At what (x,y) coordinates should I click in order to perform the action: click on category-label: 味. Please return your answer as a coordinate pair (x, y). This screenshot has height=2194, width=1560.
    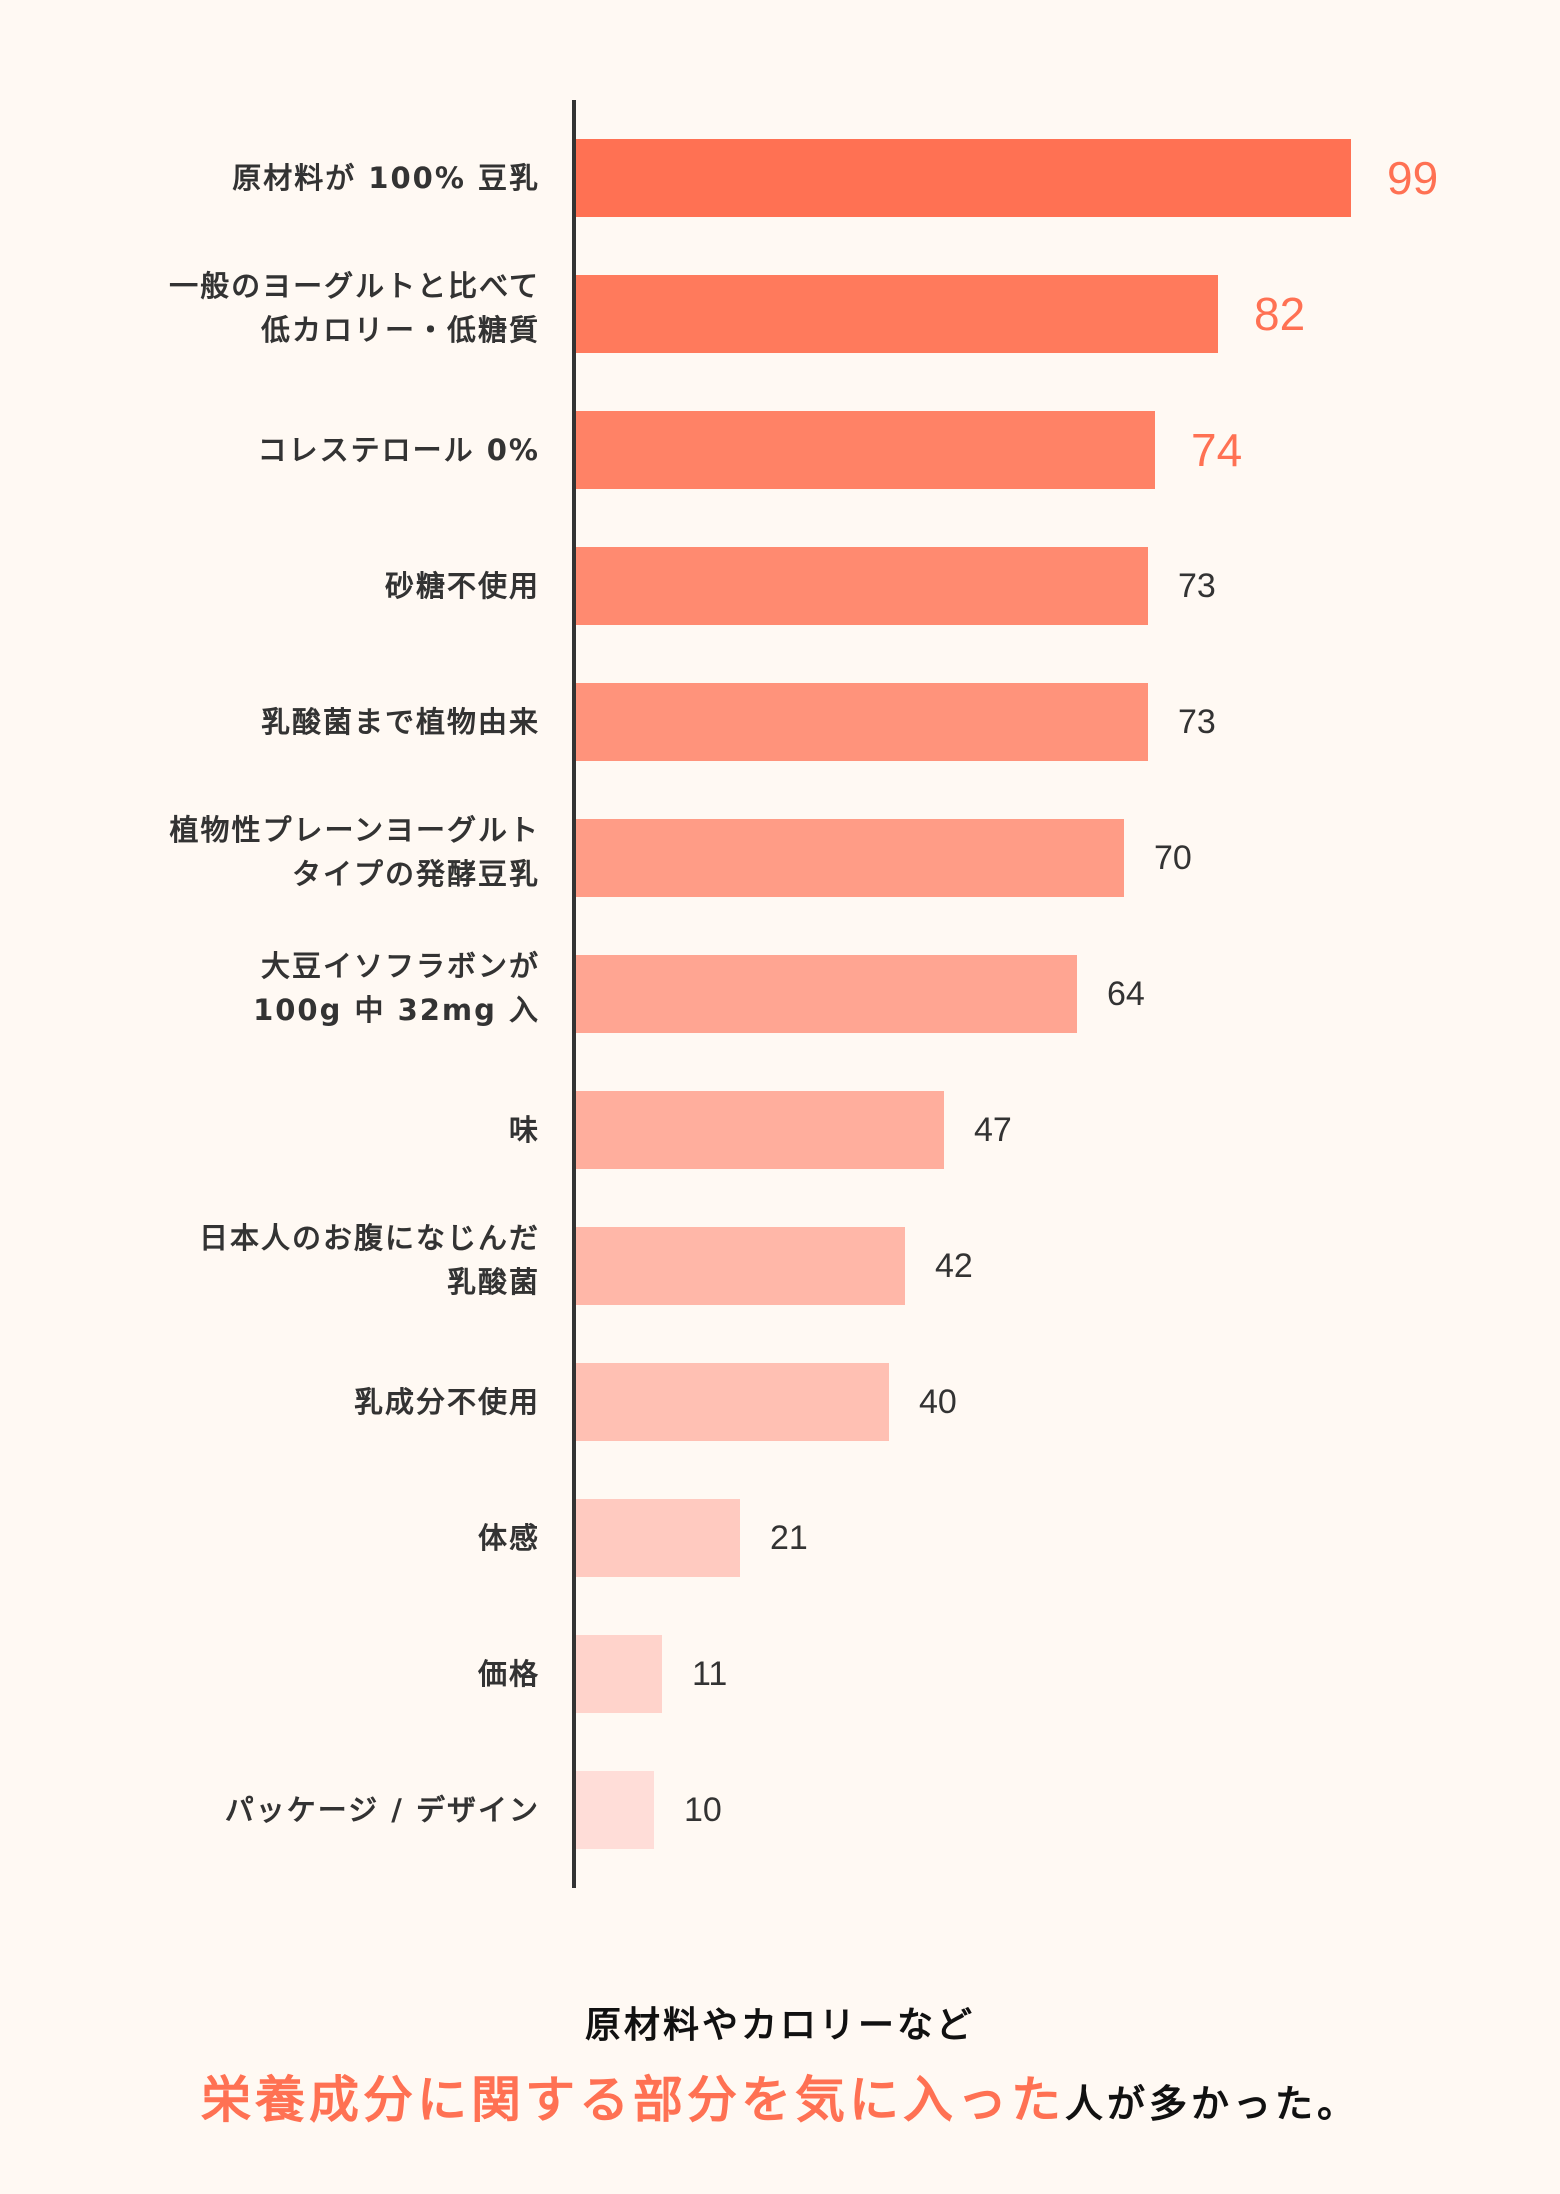
    Looking at the image, I should click on (524, 1130).